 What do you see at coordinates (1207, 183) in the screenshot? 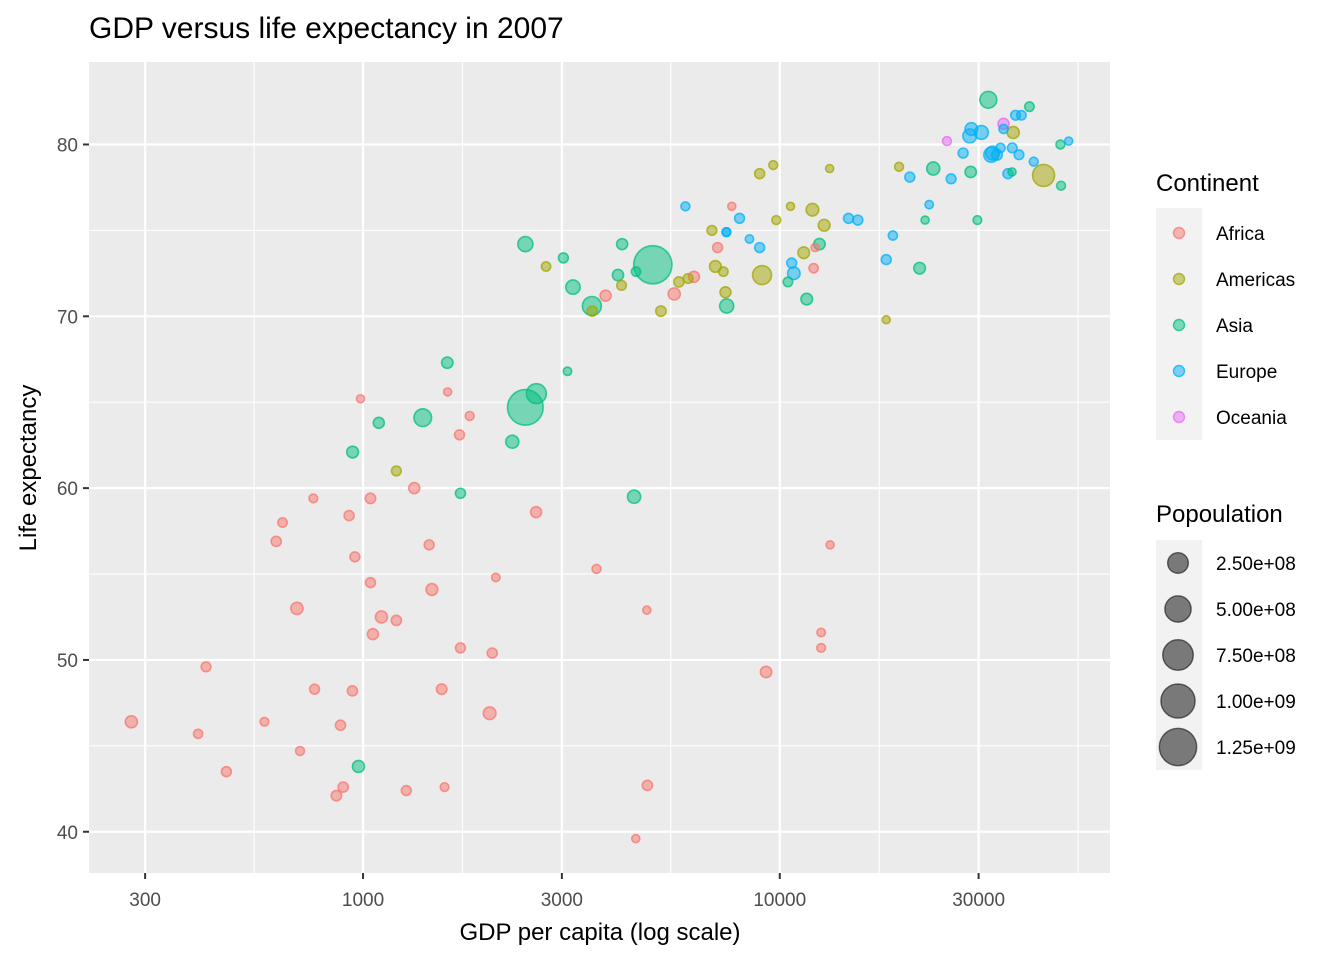
I see `legend-continent-title: Continent` at bounding box center [1207, 183].